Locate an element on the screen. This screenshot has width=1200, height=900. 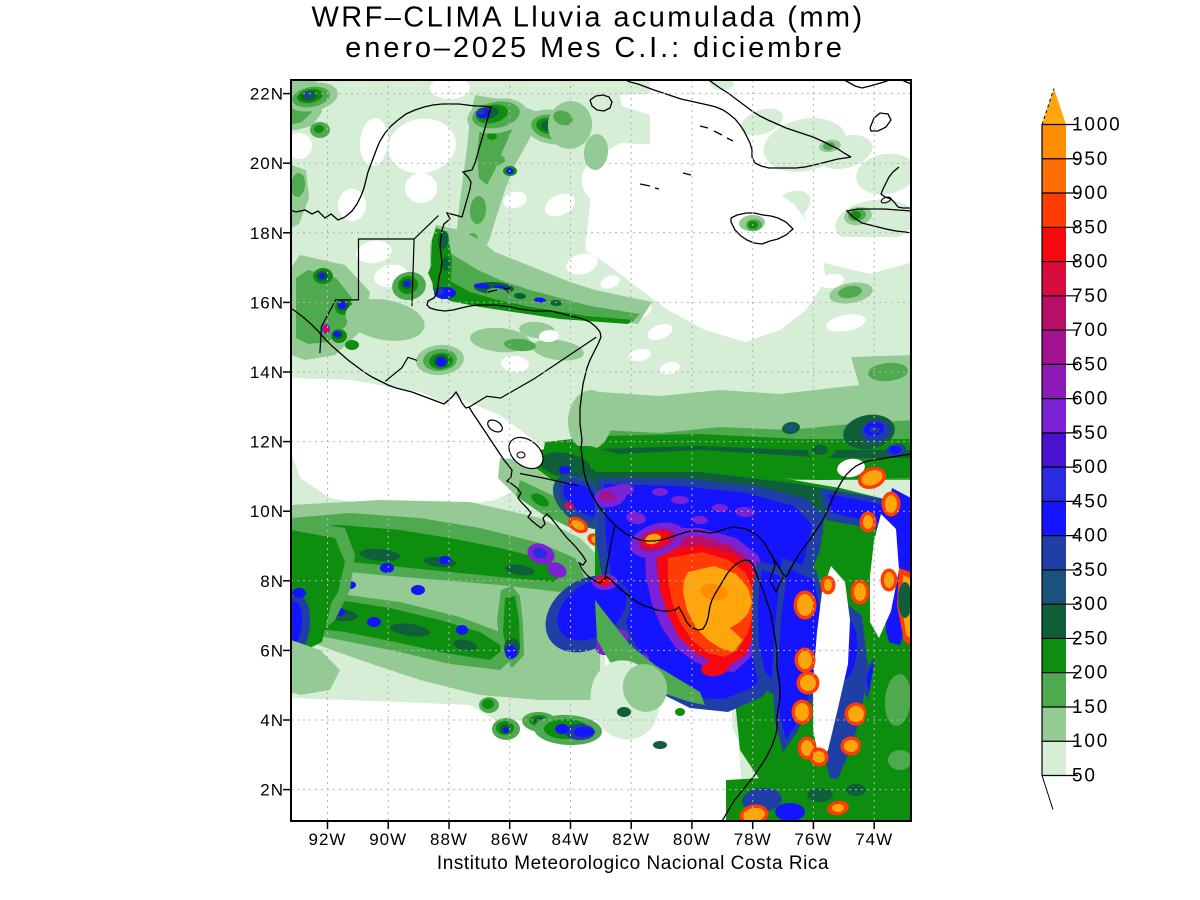
svg-text: 78W is located at coordinates (753, 839).